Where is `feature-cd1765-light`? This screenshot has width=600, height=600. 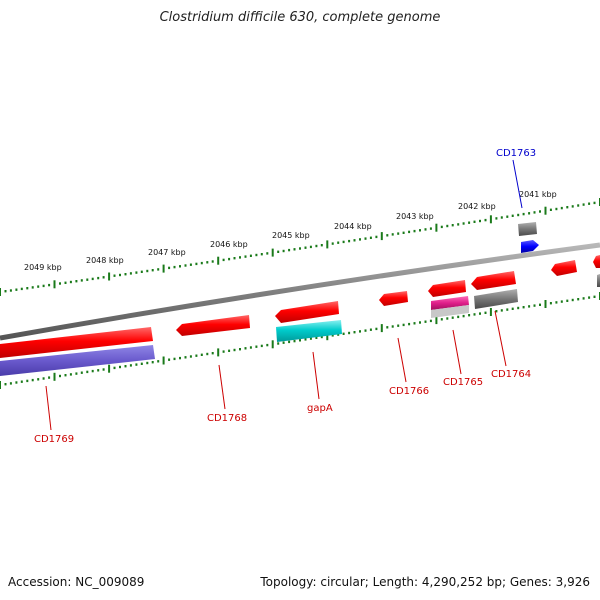 feature-cd1765-light is located at coordinates (450, 311).